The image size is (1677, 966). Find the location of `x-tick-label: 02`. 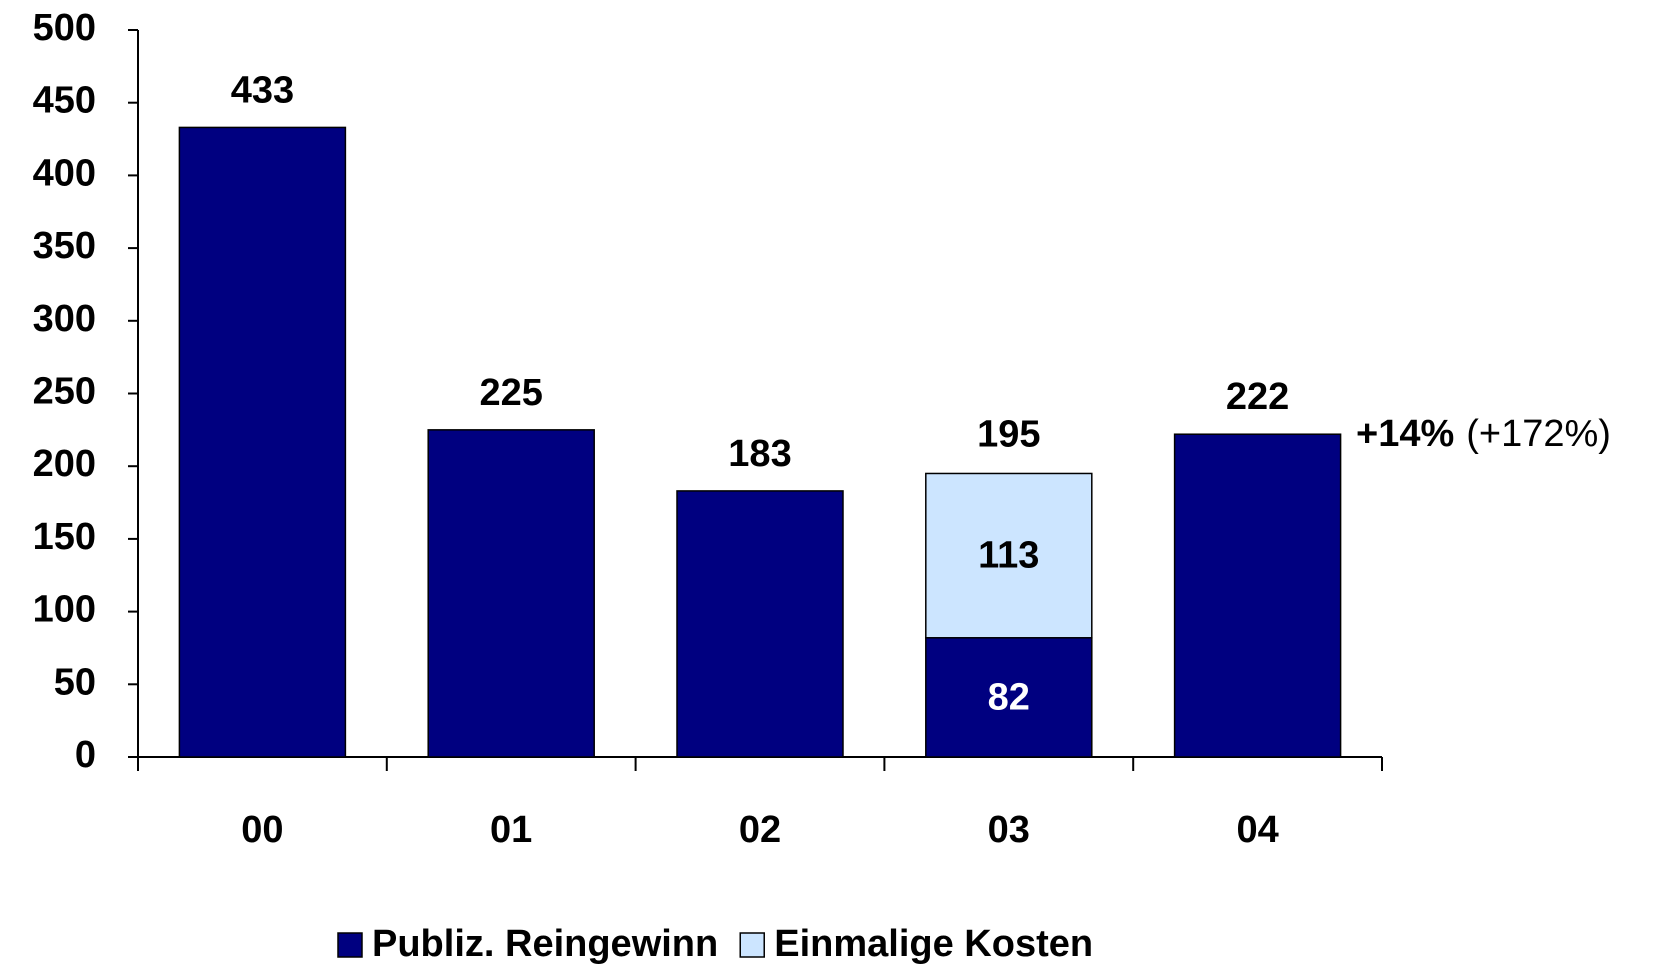

x-tick-label: 02 is located at coordinates (760, 830).